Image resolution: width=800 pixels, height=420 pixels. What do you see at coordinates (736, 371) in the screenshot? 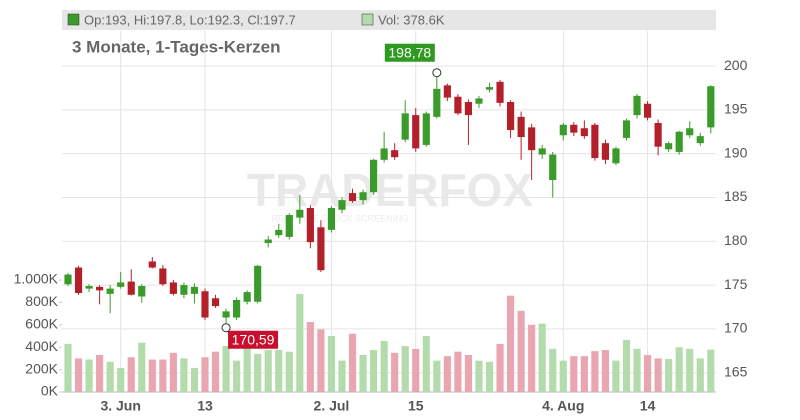
I see `y-tick-label: 165` at bounding box center [736, 371].